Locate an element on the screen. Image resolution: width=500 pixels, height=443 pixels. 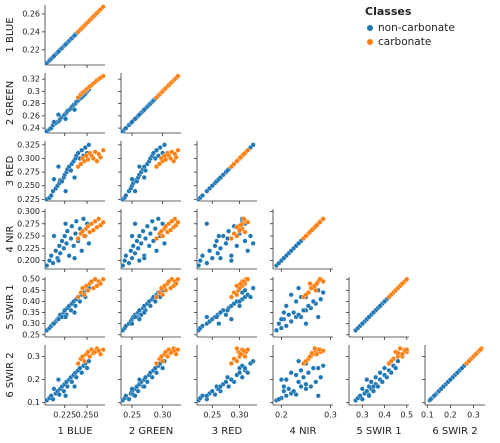
x-tick-label: 0.25 is located at coordinates (212, 415).